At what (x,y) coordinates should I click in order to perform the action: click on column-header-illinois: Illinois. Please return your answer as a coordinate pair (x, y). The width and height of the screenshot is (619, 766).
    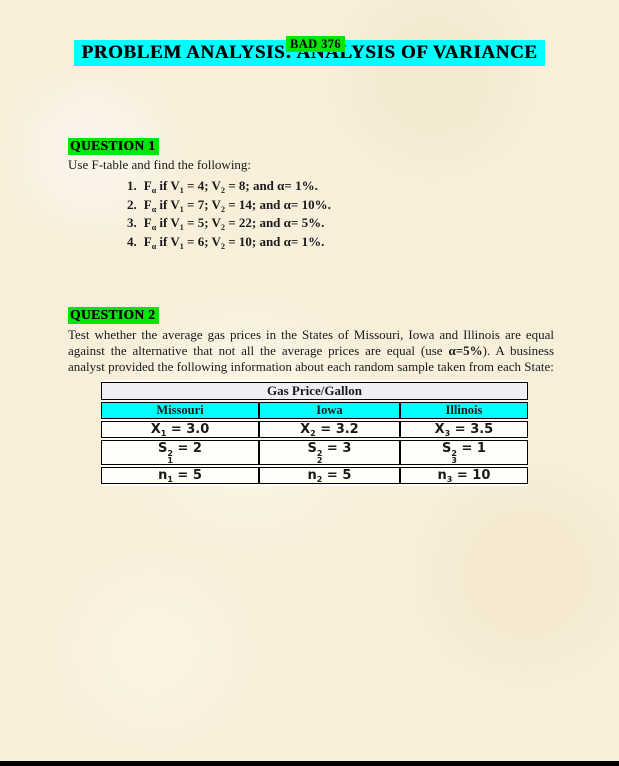
    Looking at the image, I should click on (463, 411).